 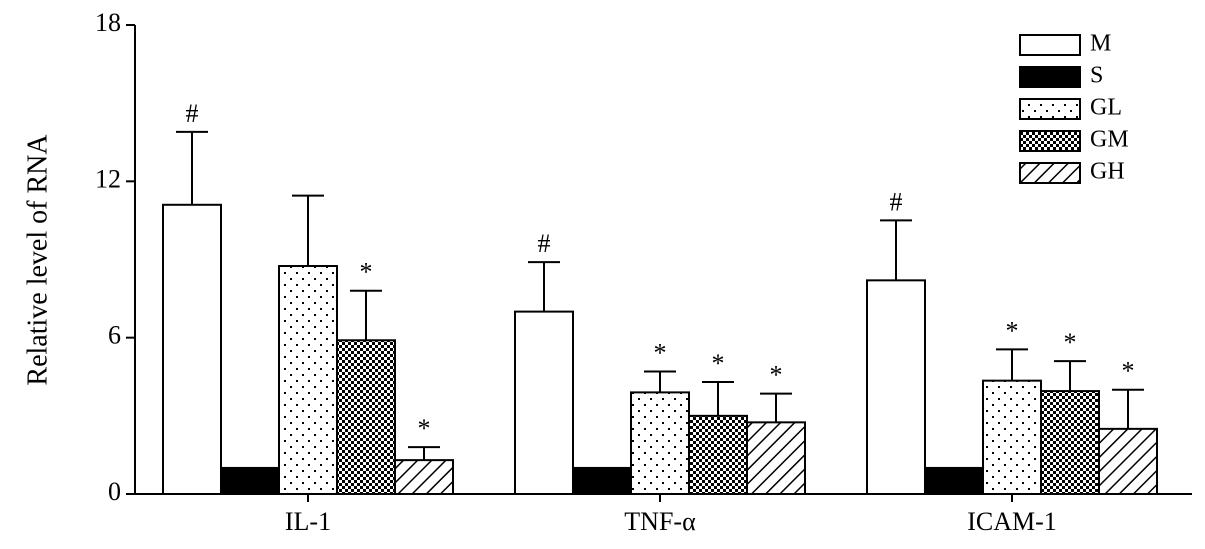 What do you see at coordinates (308, 521) in the screenshot?
I see `x-tick-label: IL-1` at bounding box center [308, 521].